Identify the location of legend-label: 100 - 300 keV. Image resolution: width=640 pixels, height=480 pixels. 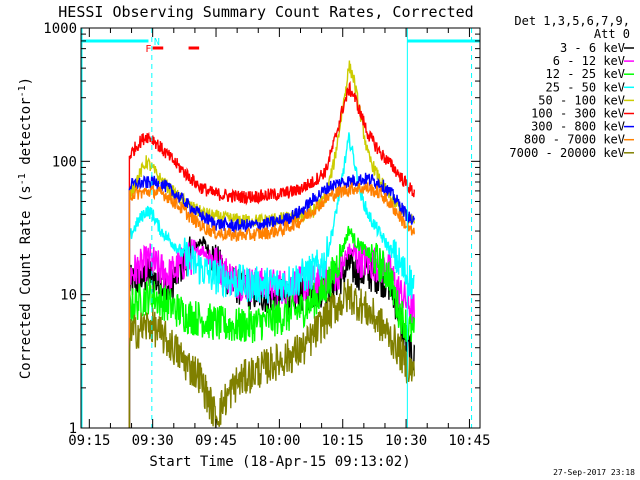
(578, 114).